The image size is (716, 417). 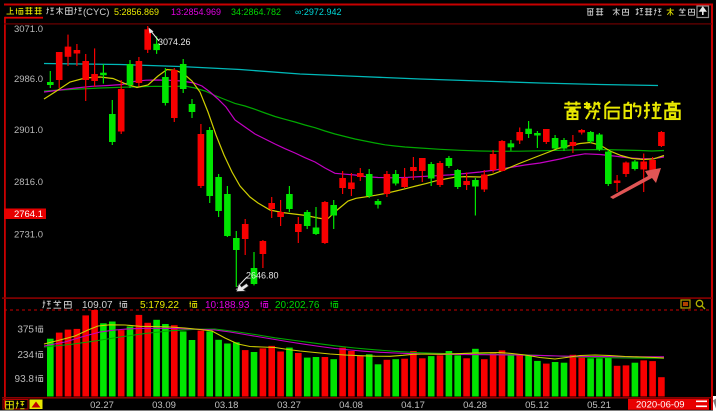 I want to click on svg-text: 04.17, so click(x=413, y=405).